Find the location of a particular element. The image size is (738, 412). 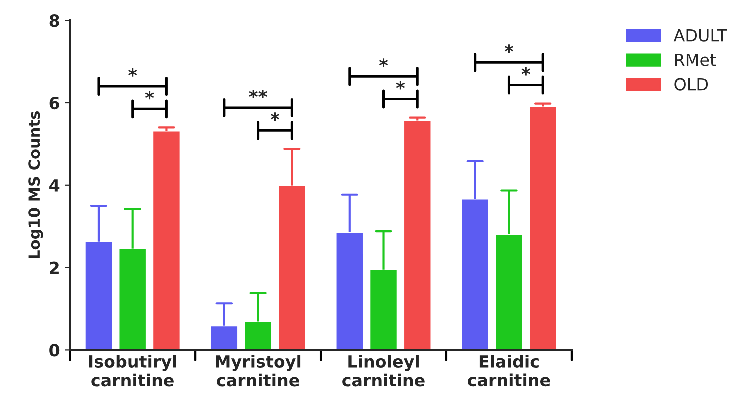

annotation: ** is located at coordinates (258, 94).